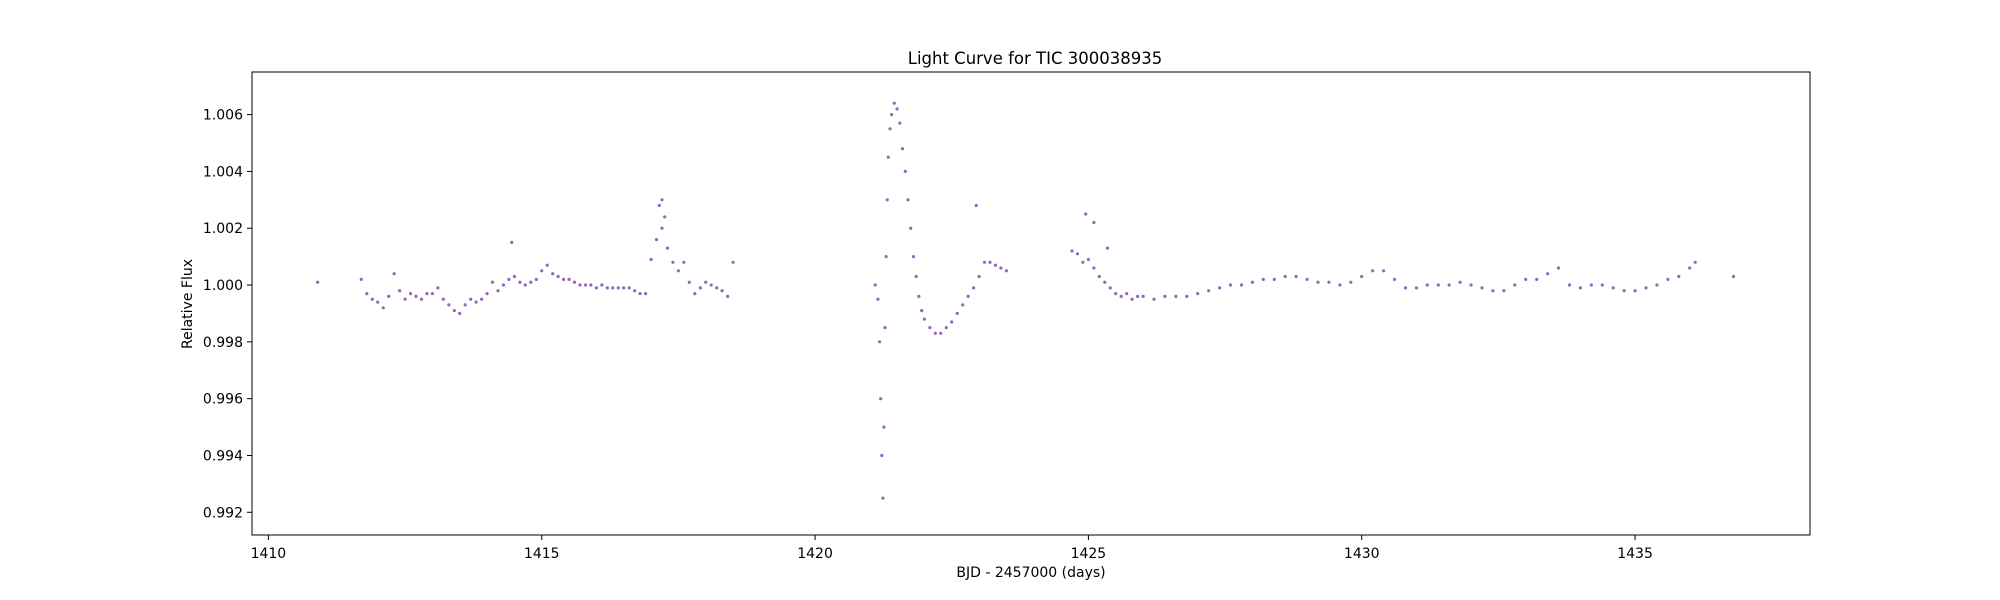  What do you see at coordinates (223, 286) in the screenshot?
I see `y-tick-label: 1.000` at bounding box center [223, 286].